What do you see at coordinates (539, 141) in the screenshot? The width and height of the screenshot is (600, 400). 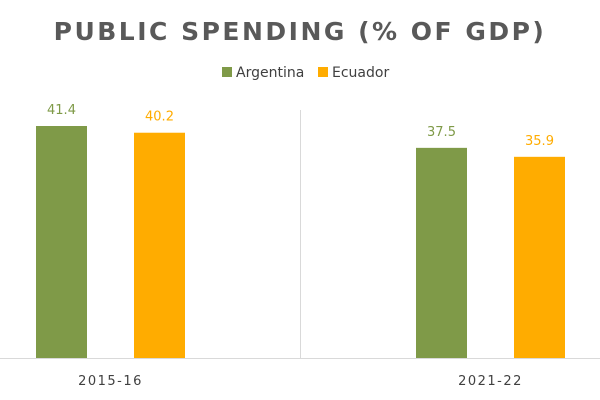 I see `data-label: 35.9` at bounding box center [539, 141].